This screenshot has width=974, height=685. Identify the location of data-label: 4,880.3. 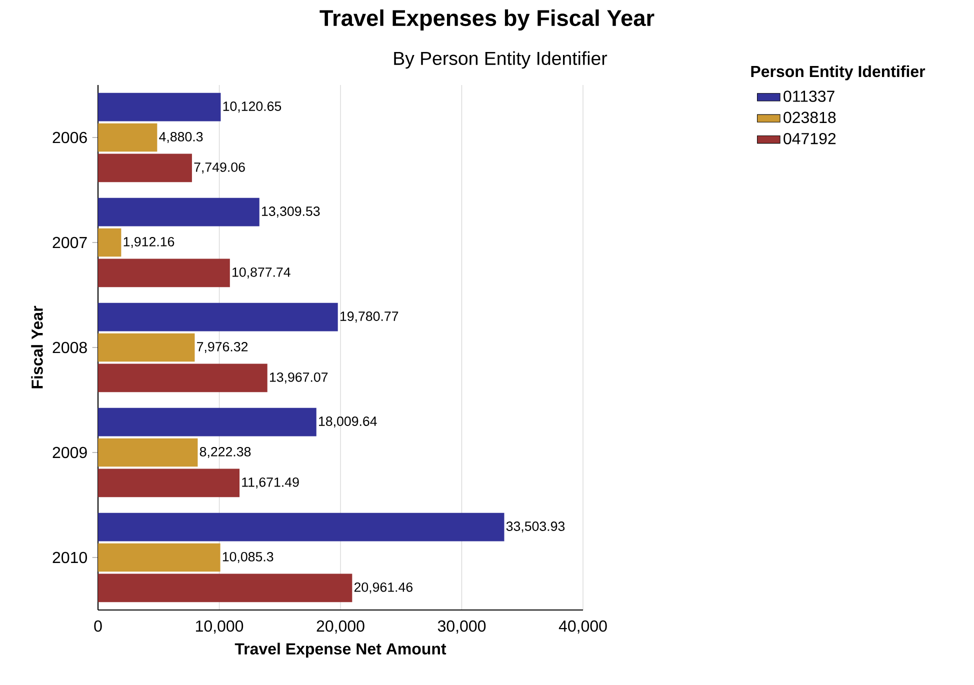
(181, 138).